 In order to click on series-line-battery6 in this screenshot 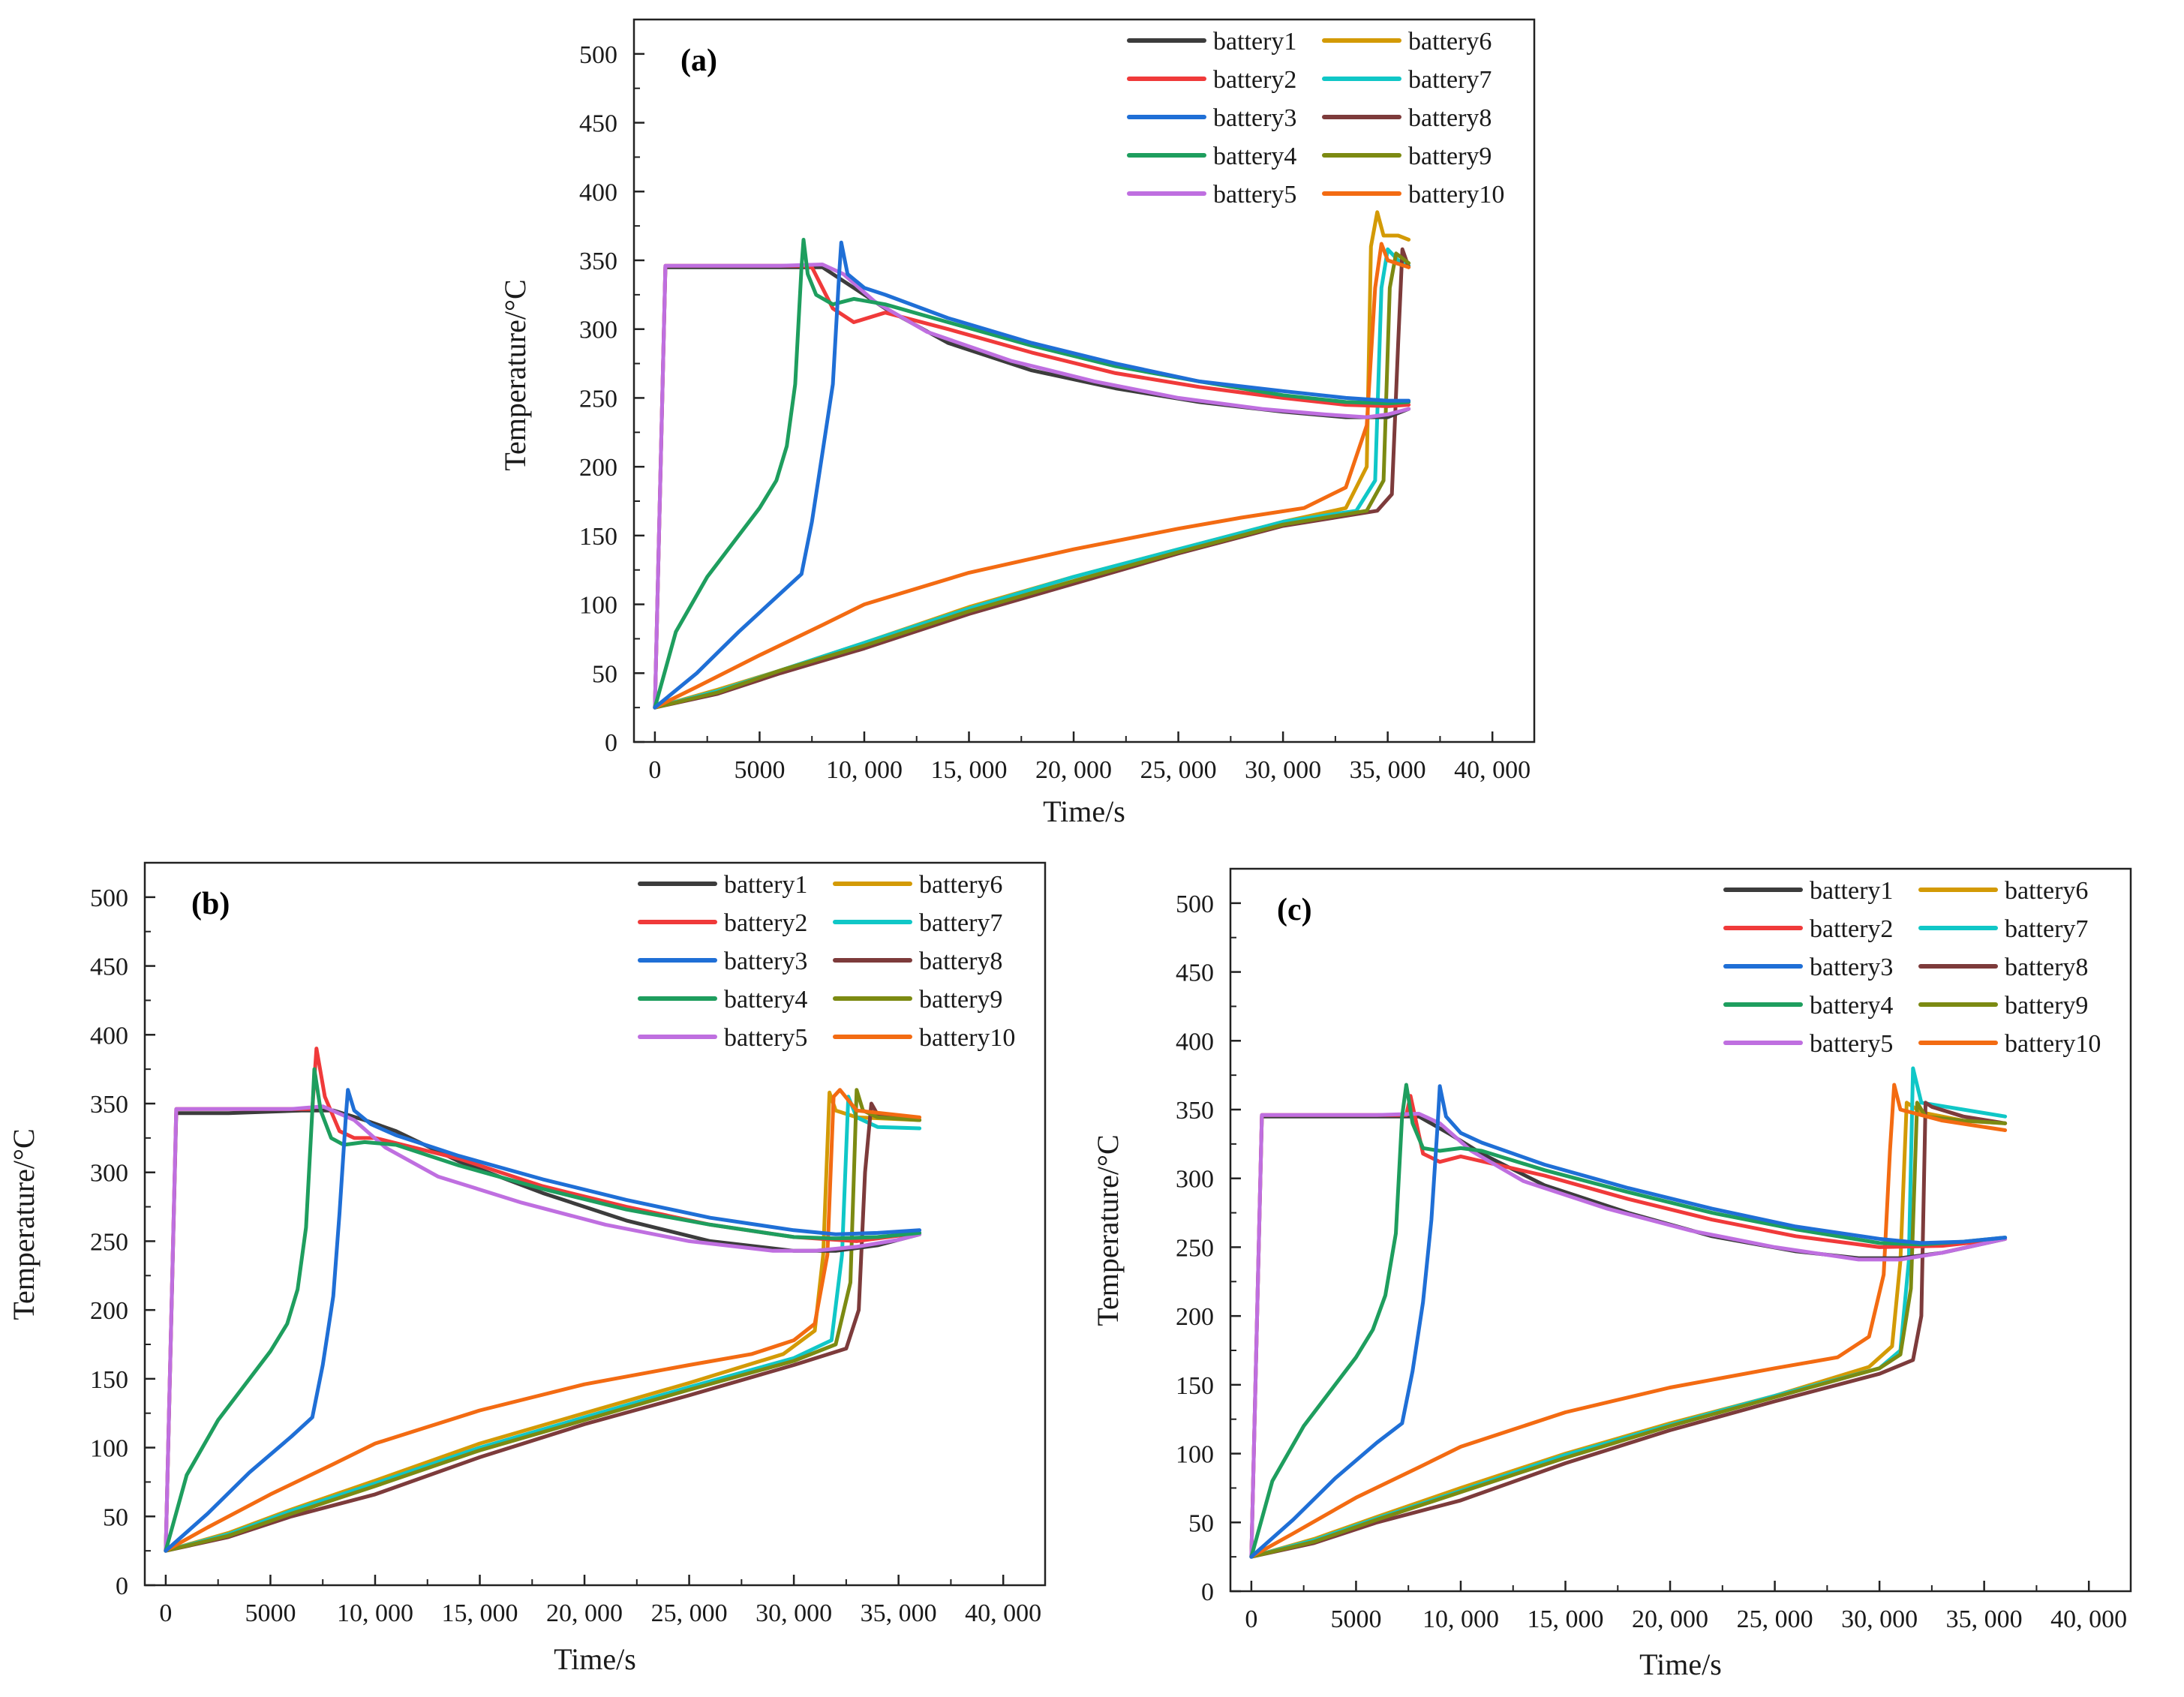, I will do `click(1628, 1330)`.